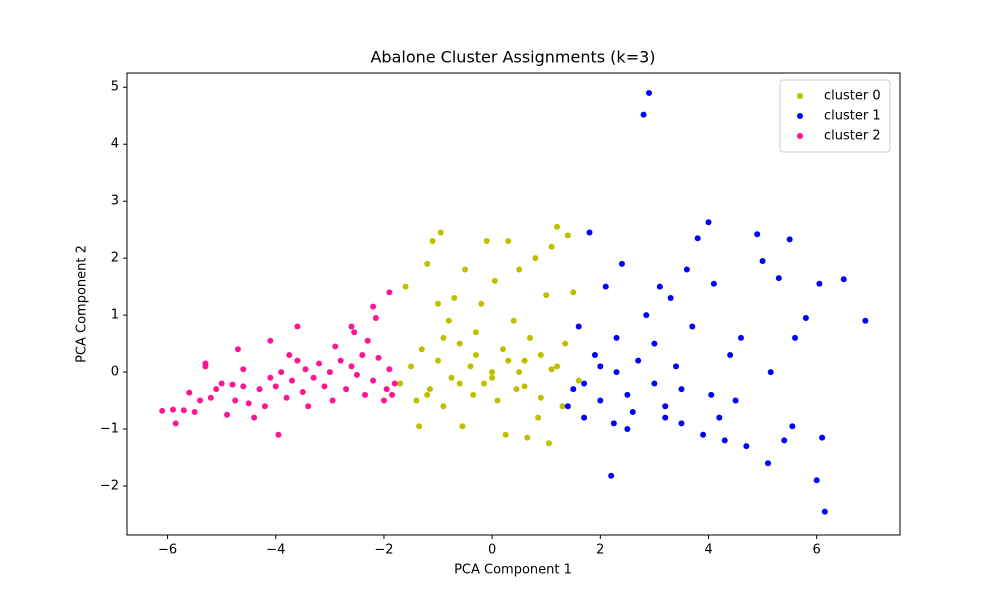  I want to click on chart-title: Abalone Cluster Assignments (k=3), so click(512, 57).